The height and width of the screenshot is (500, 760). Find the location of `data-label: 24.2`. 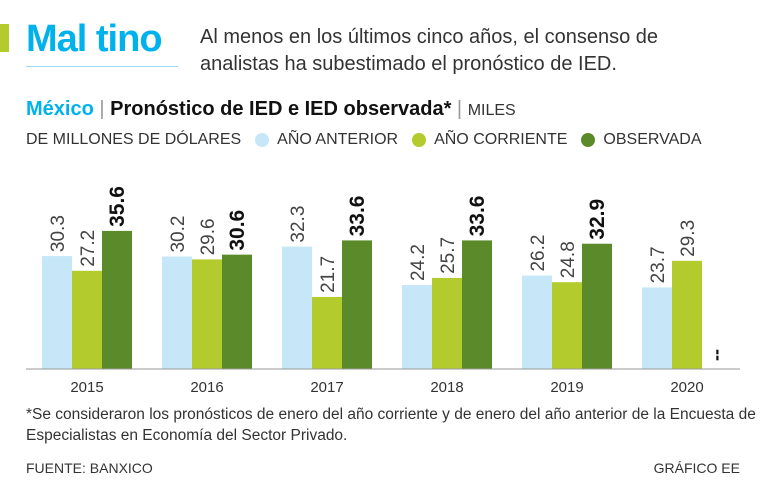

data-label: 24.2 is located at coordinates (418, 262).